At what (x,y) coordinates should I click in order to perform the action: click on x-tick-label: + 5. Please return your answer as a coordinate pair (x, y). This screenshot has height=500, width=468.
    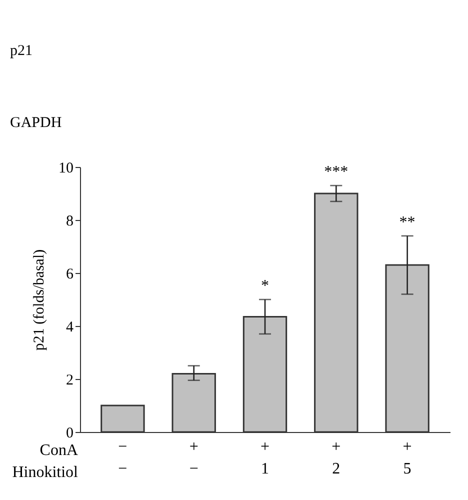
    Looking at the image, I should click on (407, 458).